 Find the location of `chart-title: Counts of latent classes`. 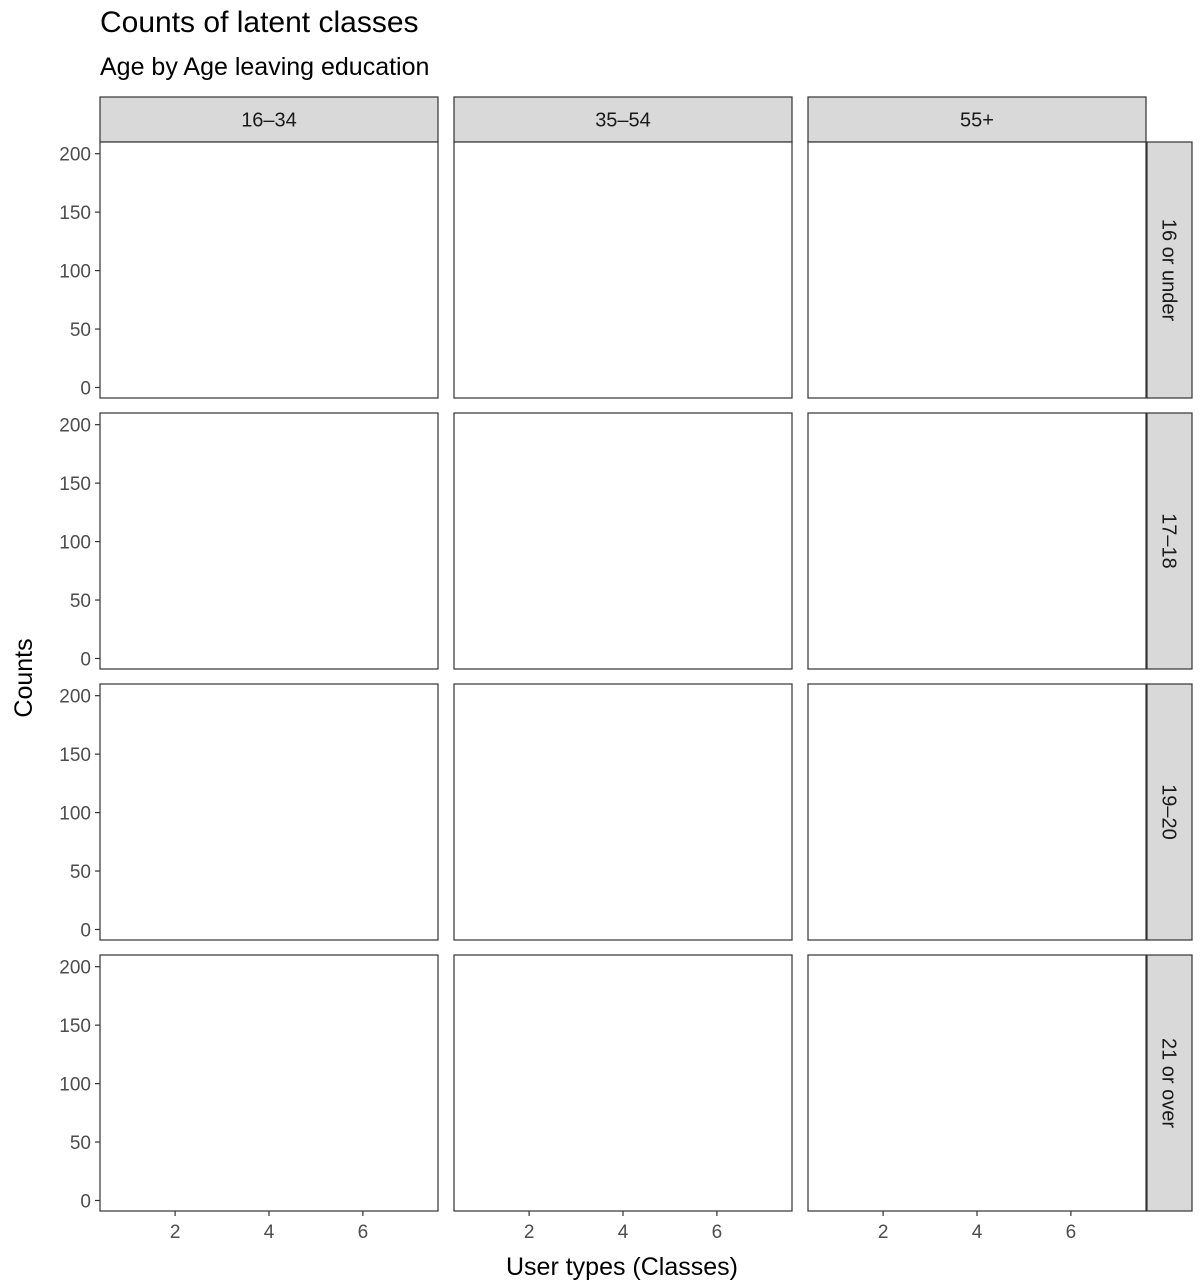

chart-title: Counts of latent classes is located at coordinates (259, 22).